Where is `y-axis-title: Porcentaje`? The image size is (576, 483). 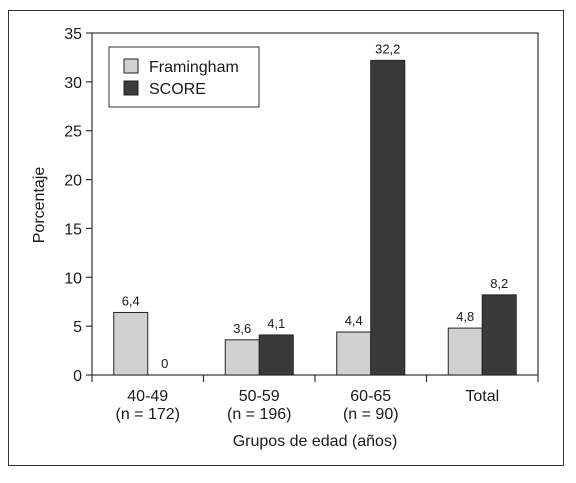 y-axis-title: Porcentaje is located at coordinates (39, 205).